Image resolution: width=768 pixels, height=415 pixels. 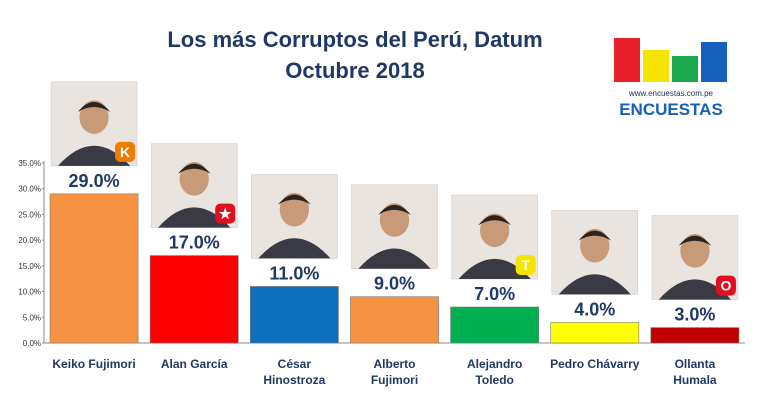 I want to click on category-label: Alberto Fujimori, so click(x=394, y=372).